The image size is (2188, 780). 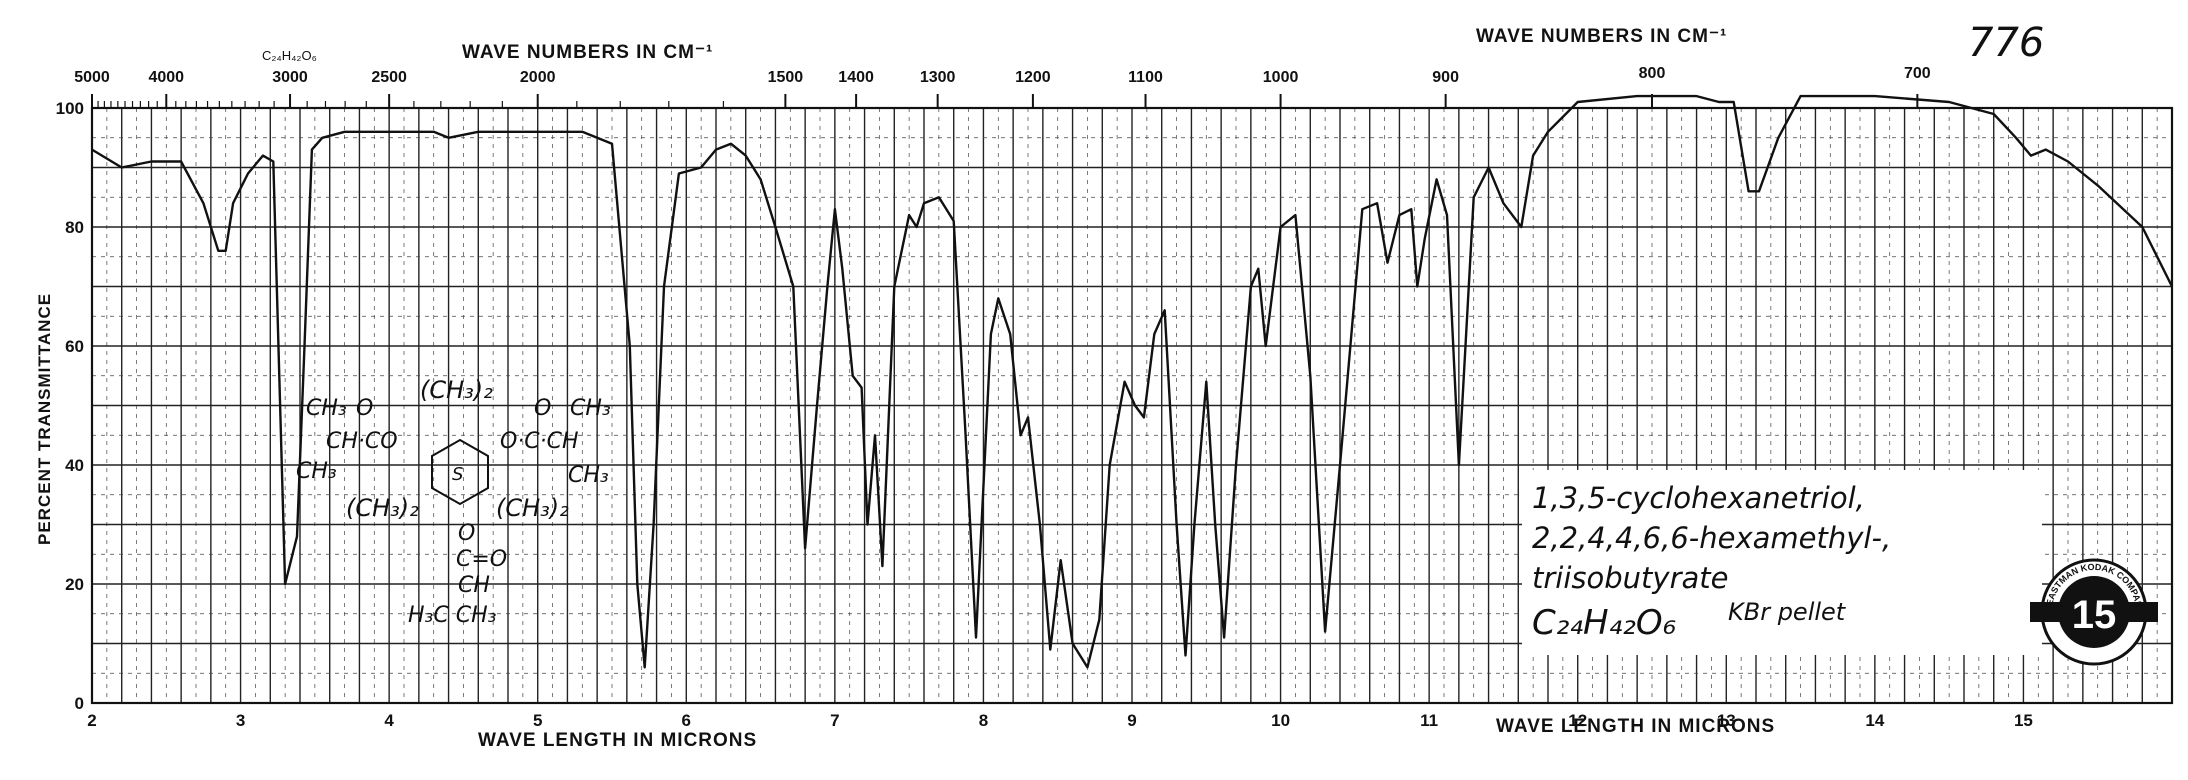 What do you see at coordinates (316, 471) in the screenshot?
I see `bottom-left-ch3: CH₃` at bounding box center [316, 471].